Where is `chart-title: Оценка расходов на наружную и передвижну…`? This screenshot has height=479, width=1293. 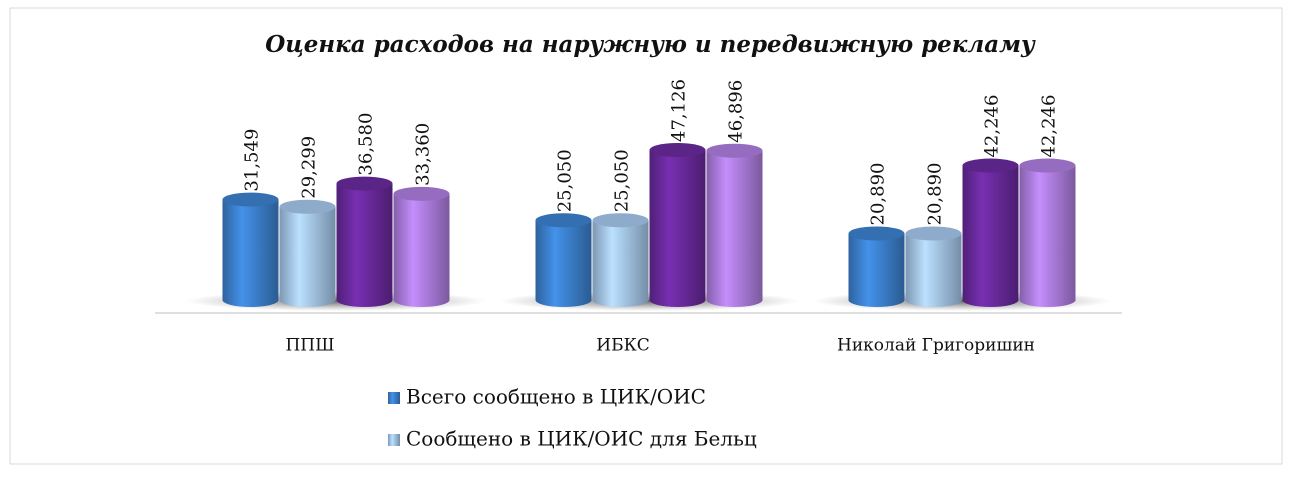 chart-title: Оценка расходов на наружную и передвижну… is located at coordinates (650, 44).